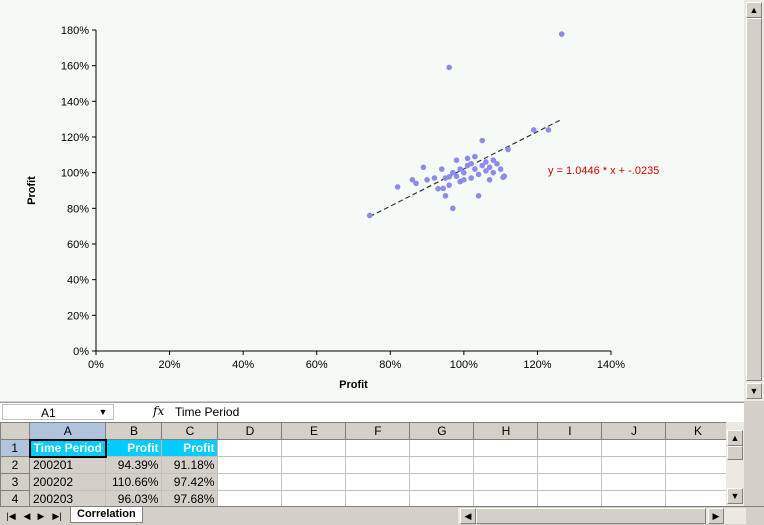 This screenshot has width=764, height=525. What do you see at coordinates (716, 516) in the screenshot?
I see `scroll-right-icon: ▶` at bounding box center [716, 516].